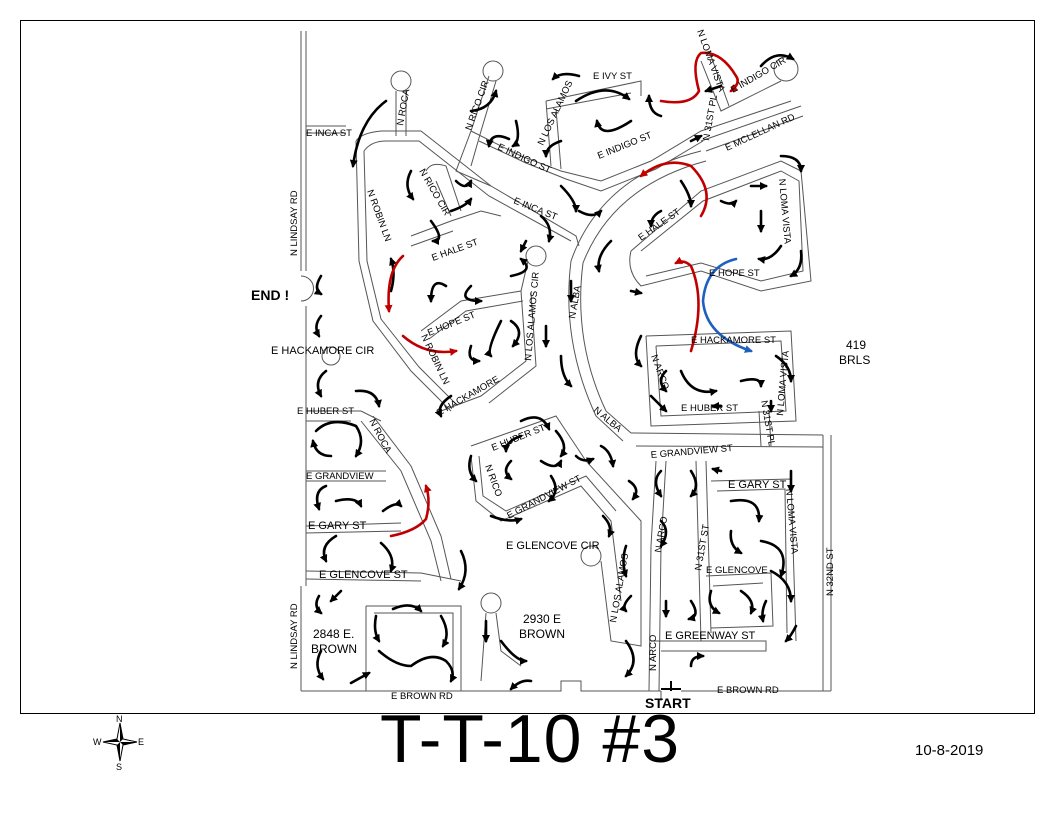 This screenshot has height=816, width=1056. Describe the element at coordinates (141, 742) in the screenshot. I see `compass-e: E` at that location.